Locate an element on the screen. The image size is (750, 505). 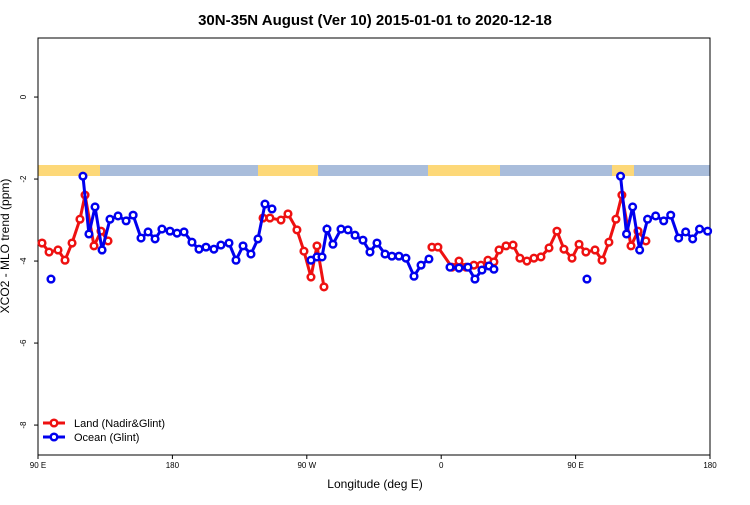
x-axis-label: Longitude (deg E) is located at coordinates (374, 484).